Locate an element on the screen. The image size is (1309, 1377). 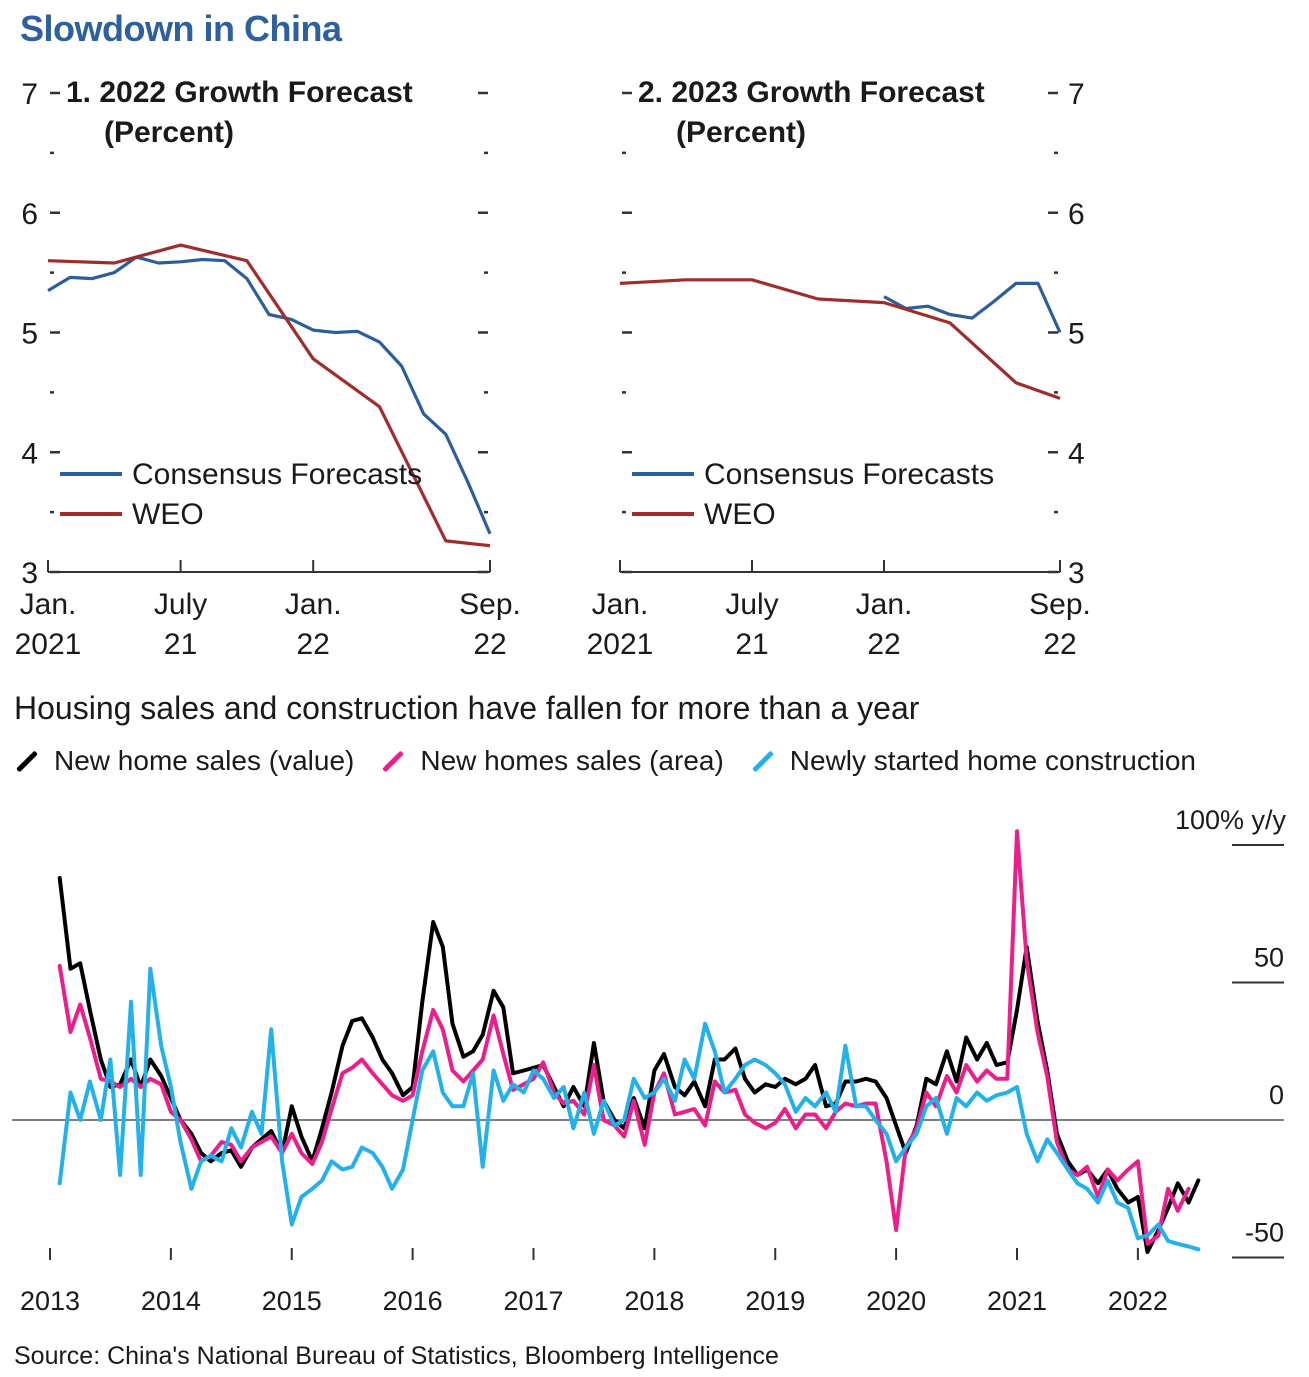
x-tick-label: 2020 is located at coordinates (896, 1301).